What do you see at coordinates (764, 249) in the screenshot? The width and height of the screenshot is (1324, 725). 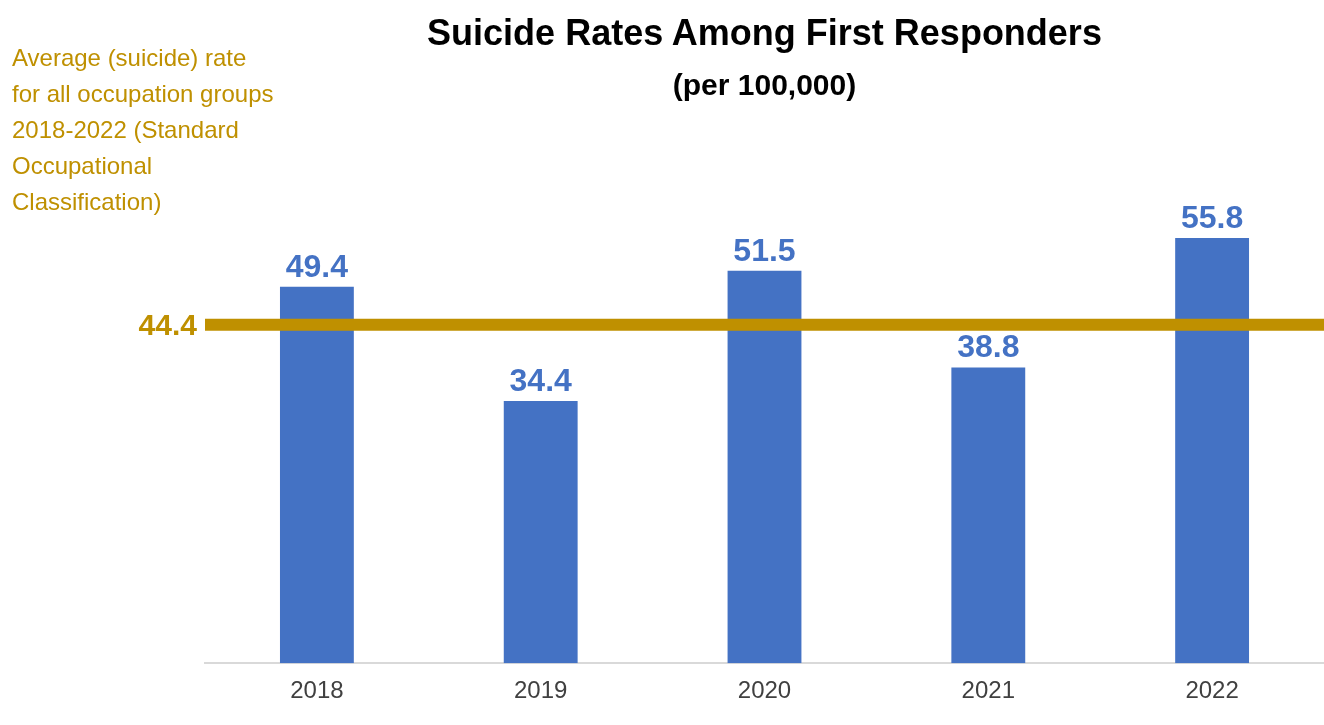 I see `data-label: 51.5` at bounding box center [764, 249].